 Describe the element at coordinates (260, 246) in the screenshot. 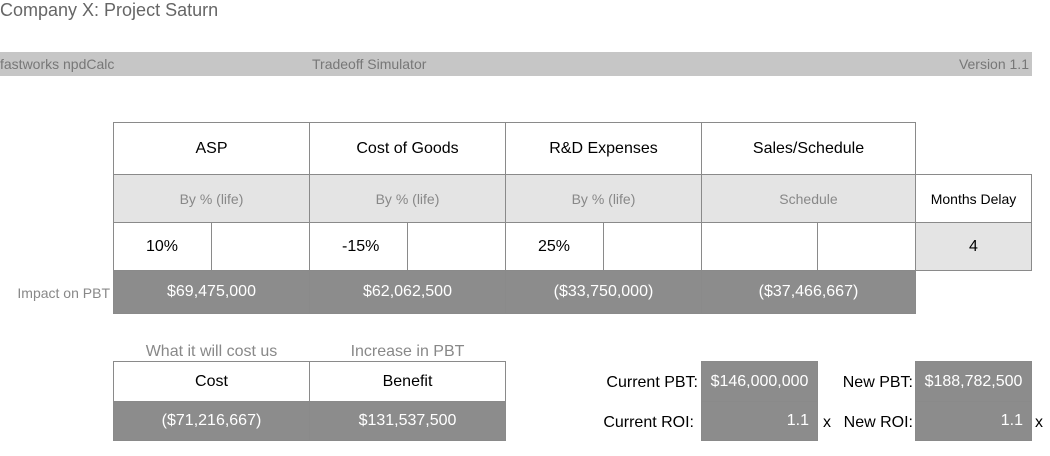

I see `asp-input-secondary` at that location.